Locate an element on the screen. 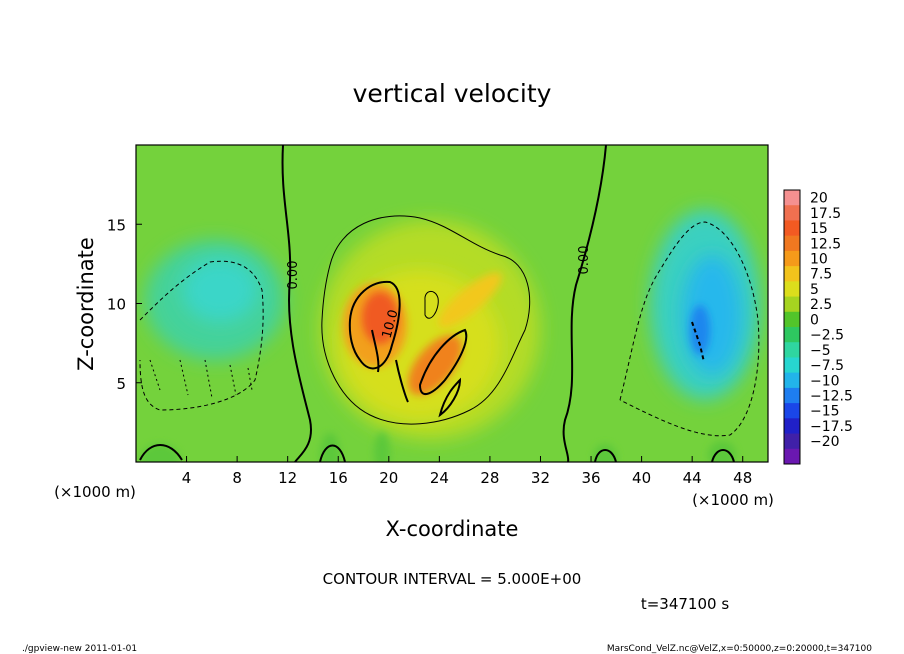 Image resolution: width=904 pixels, height=654 pixels. contour-neg-right-core is located at coordinates (698, 342).